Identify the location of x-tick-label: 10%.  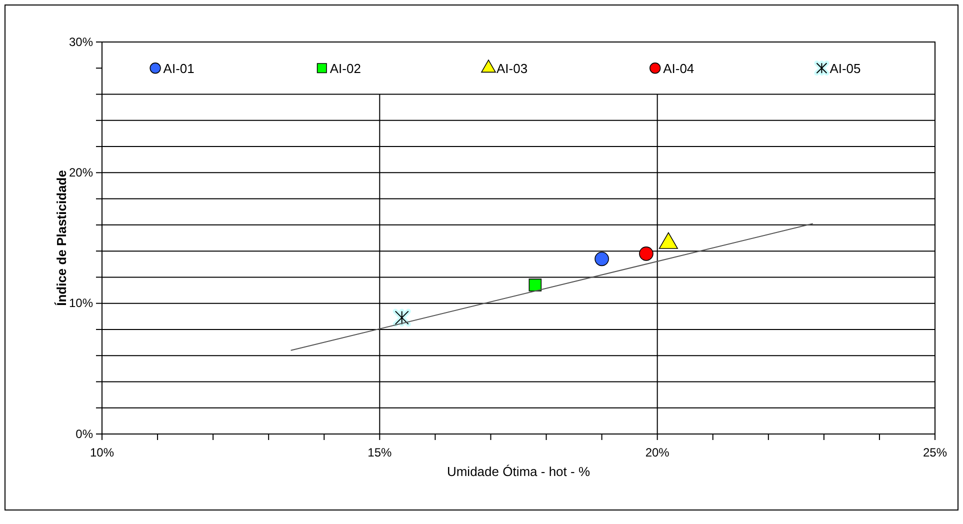
(102, 453).